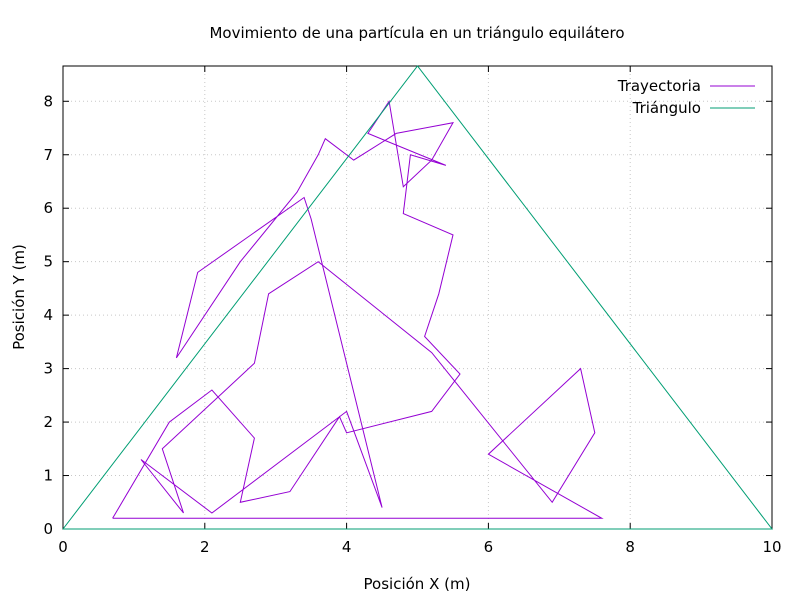 The height and width of the screenshot is (600, 800). What do you see at coordinates (48, 476) in the screenshot?
I see `y-tick-label: 1` at bounding box center [48, 476].